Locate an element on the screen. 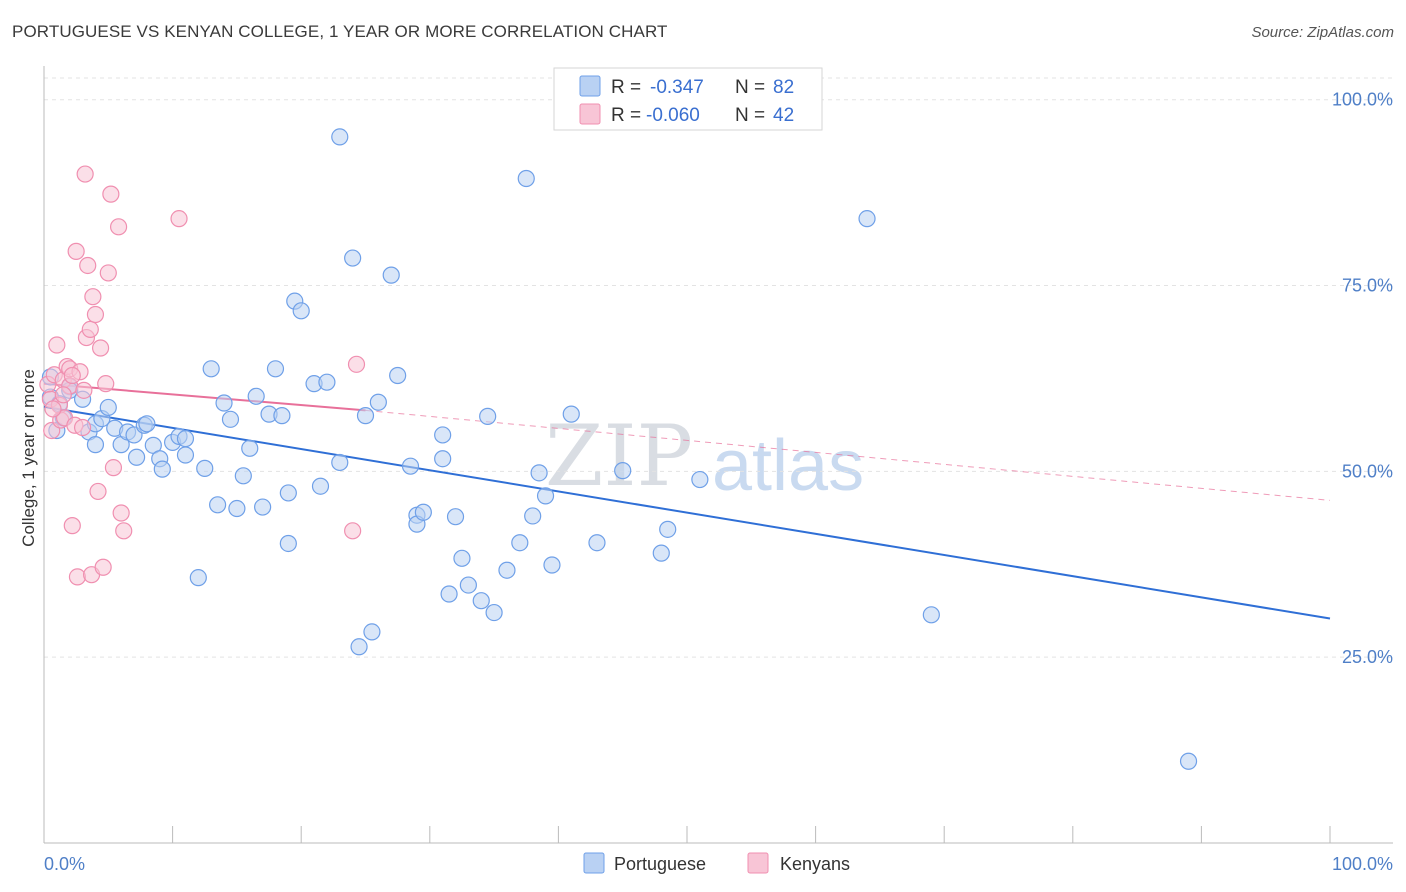 The width and height of the screenshot is (1406, 892). kenyans-trend-extension is located at coordinates (848, 455).